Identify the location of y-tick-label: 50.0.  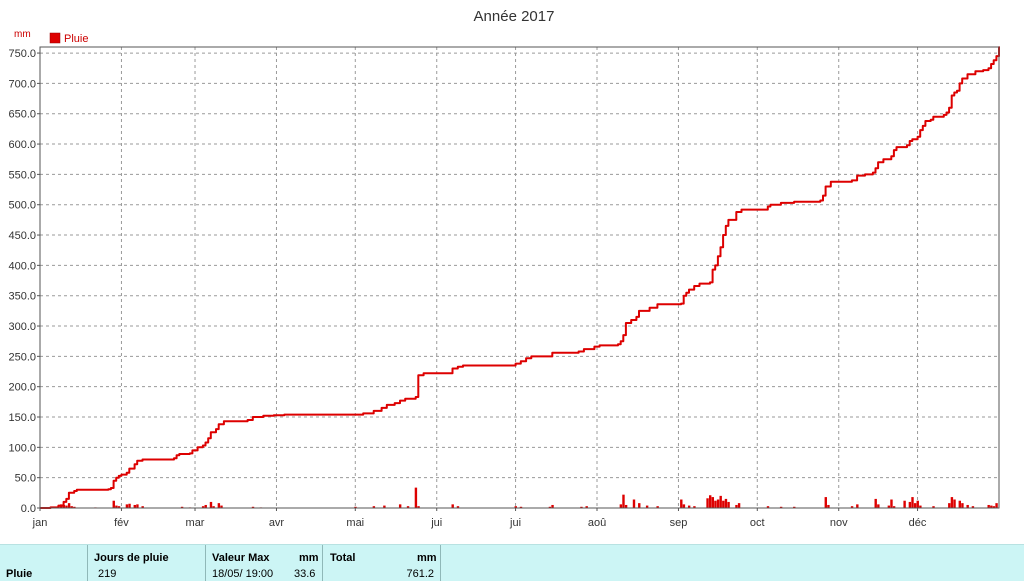
(25, 479).